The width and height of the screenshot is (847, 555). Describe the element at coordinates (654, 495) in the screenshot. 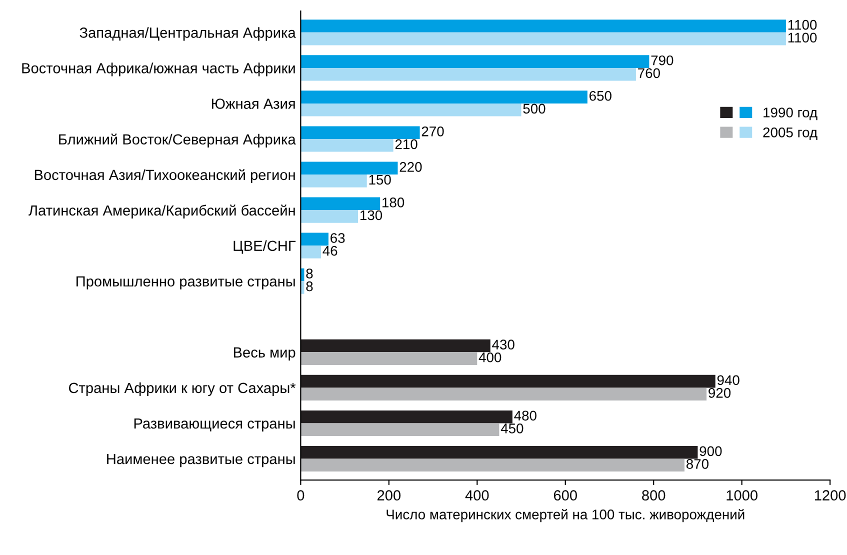

I see `x-tick-label: 800` at that location.